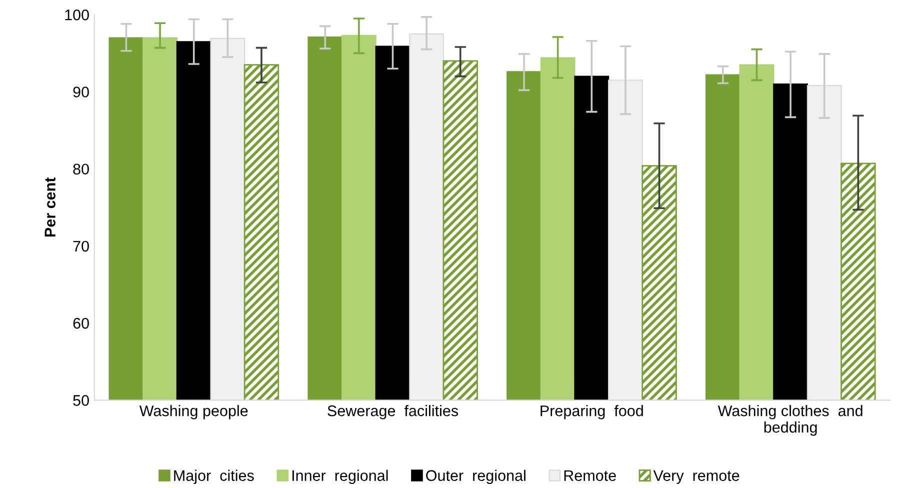  Describe the element at coordinates (393, 412) in the screenshot. I see `x-tick-label: Sewerage facilities` at that location.